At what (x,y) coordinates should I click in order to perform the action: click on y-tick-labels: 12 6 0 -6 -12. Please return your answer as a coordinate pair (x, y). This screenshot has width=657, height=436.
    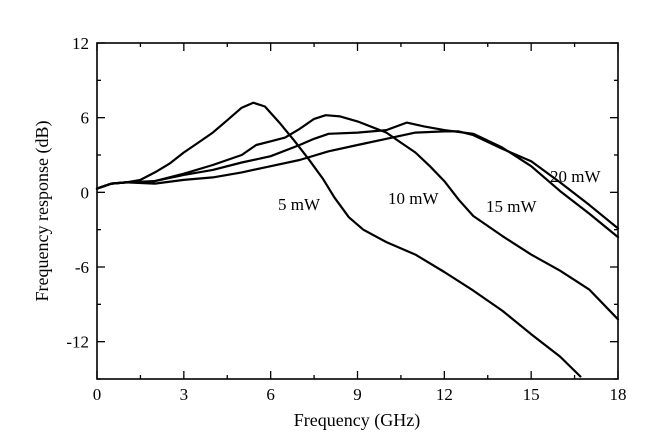
    Looking at the image, I should click on (77, 193).